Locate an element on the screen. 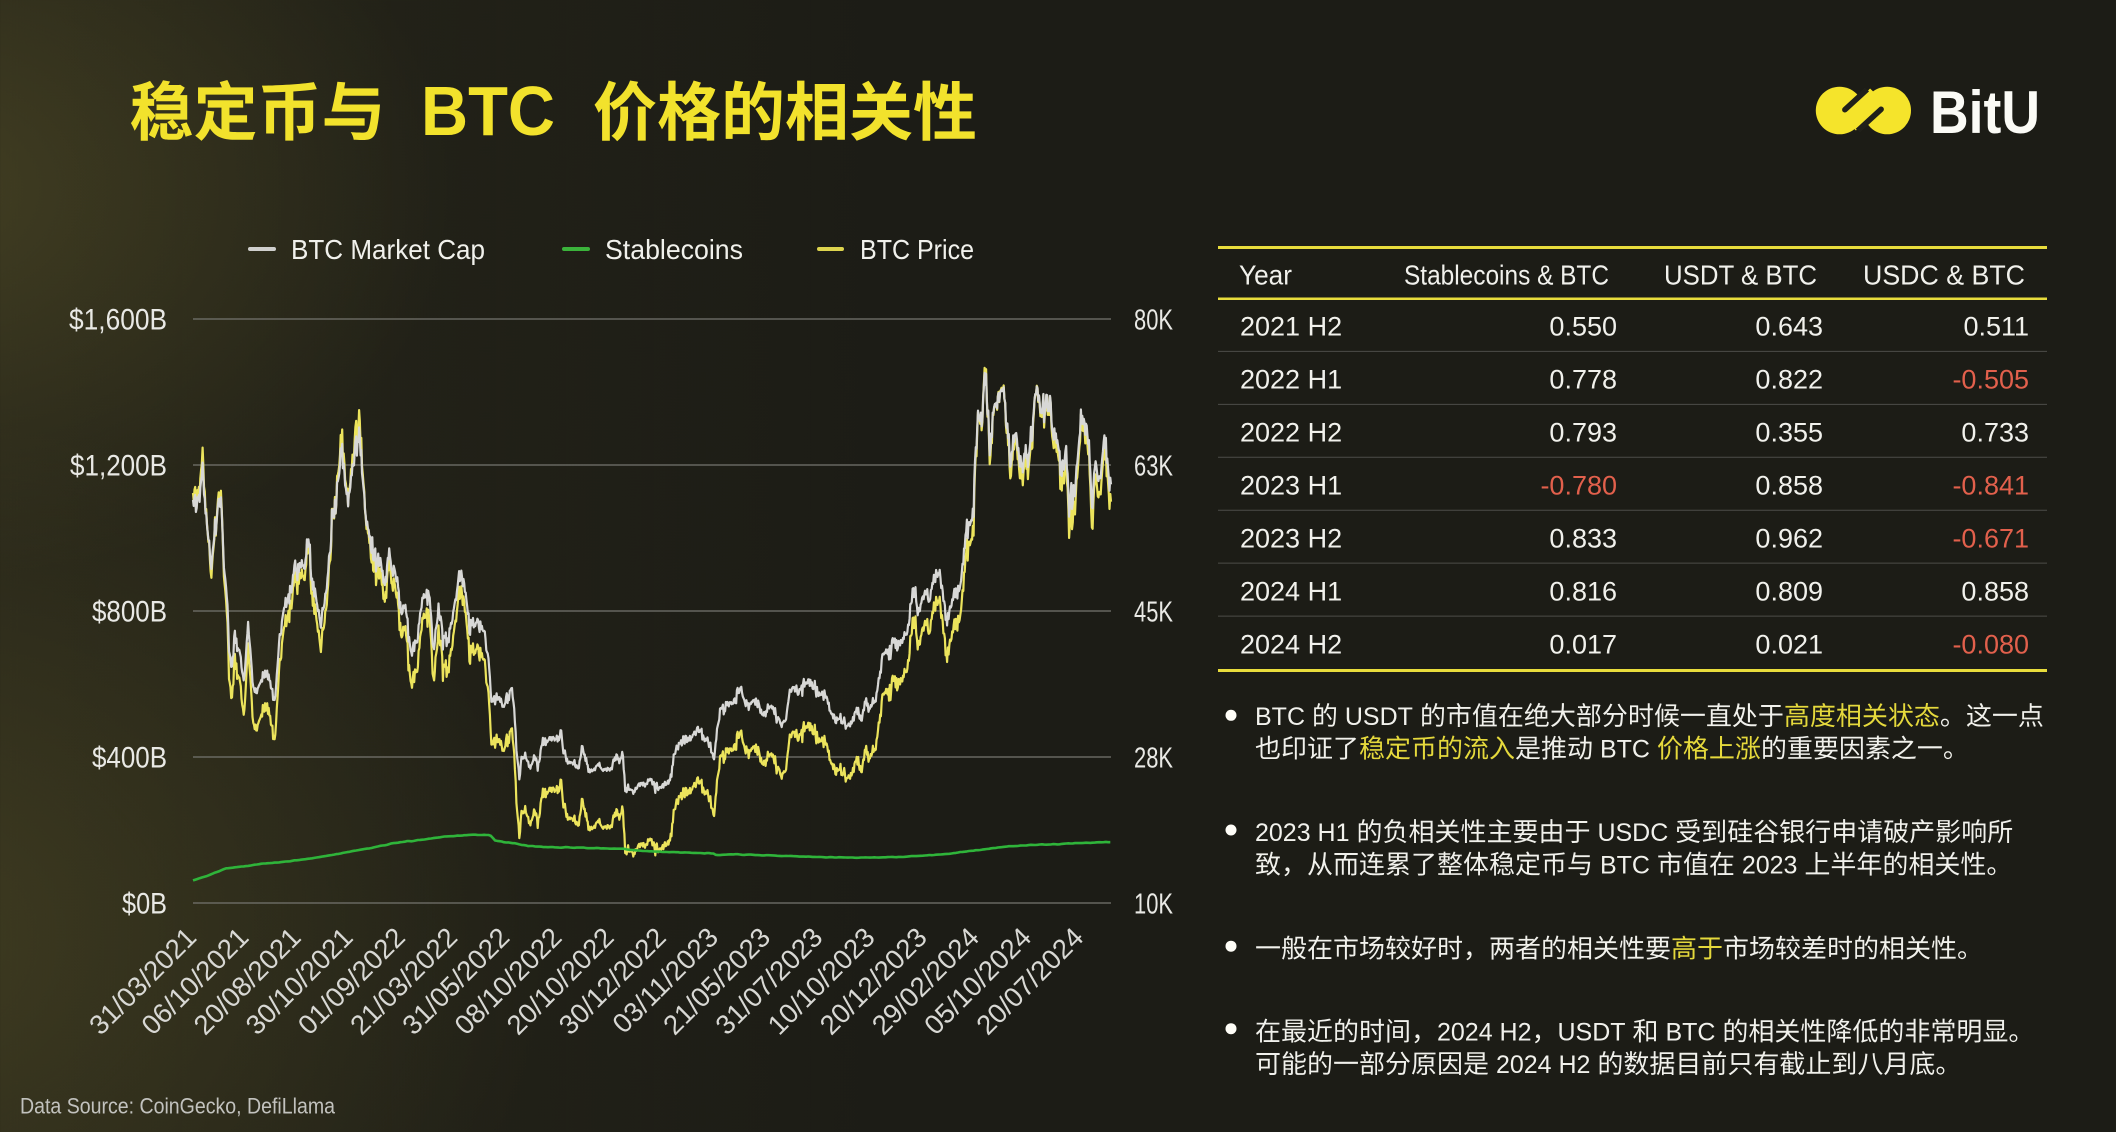 This screenshot has width=2116, height=1132. svg-text: 0.793 is located at coordinates (1583, 433).